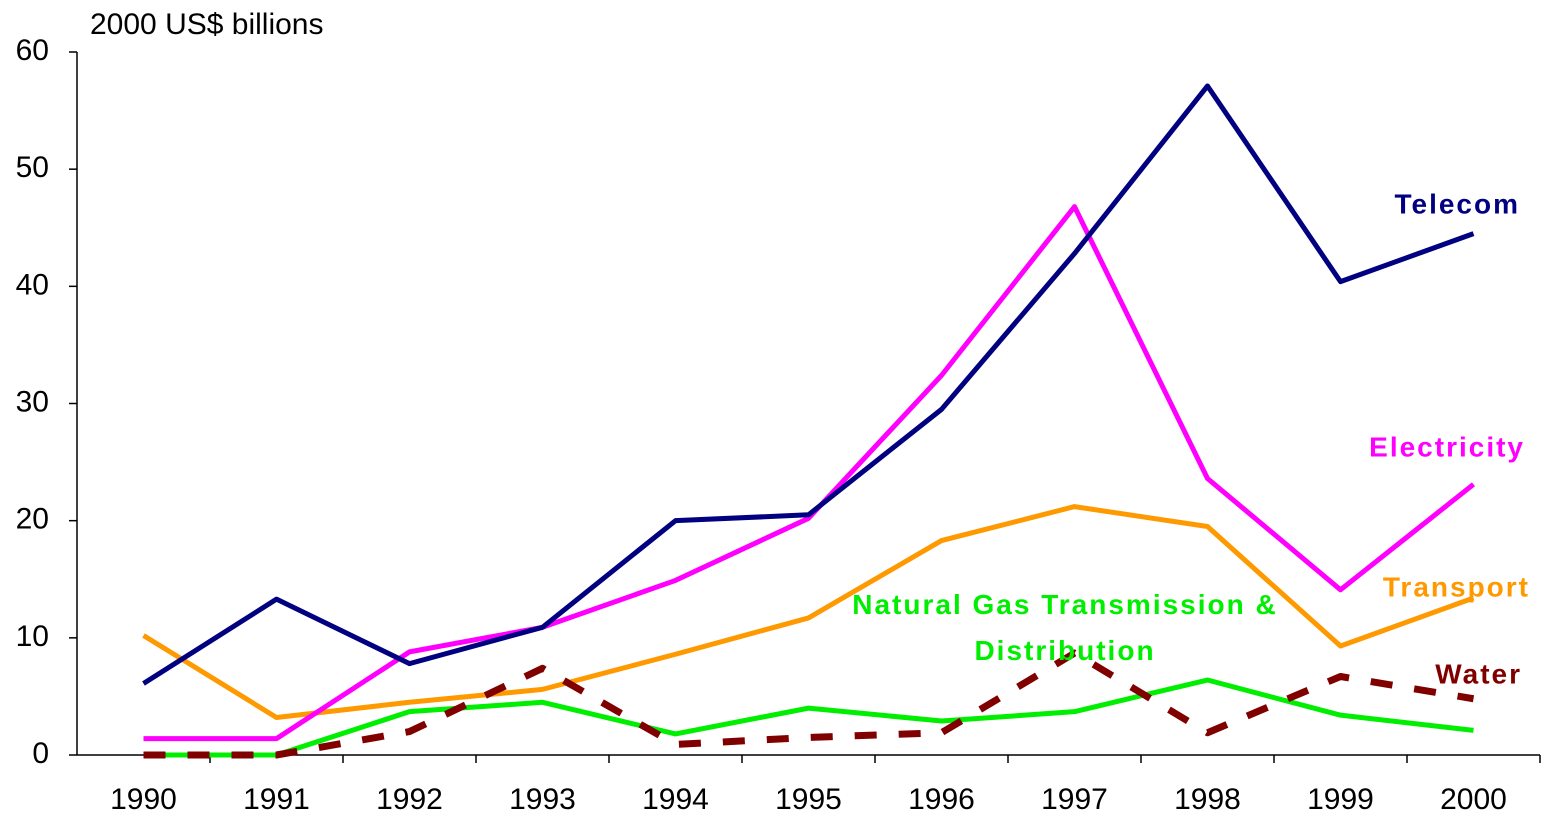 This screenshot has height=819, width=1541. Describe the element at coordinates (32, 519) in the screenshot. I see `y-tick-label: 20` at that location.